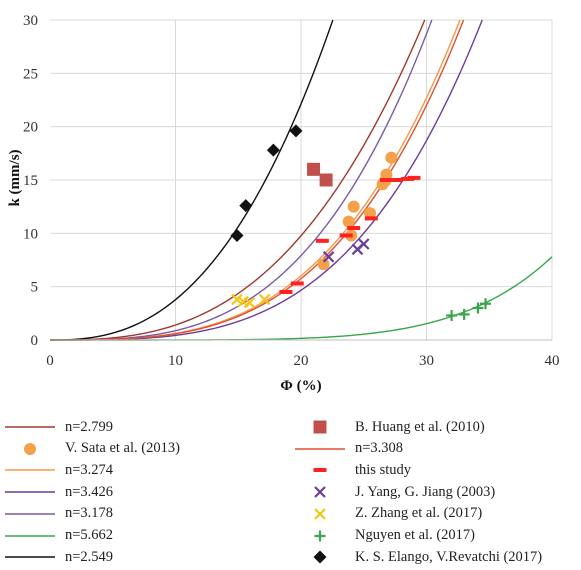 The height and width of the screenshot is (570, 581). What do you see at coordinates (89, 469) in the screenshot?
I see `legend-label: n=3.274` at bounding box center [89, 469].